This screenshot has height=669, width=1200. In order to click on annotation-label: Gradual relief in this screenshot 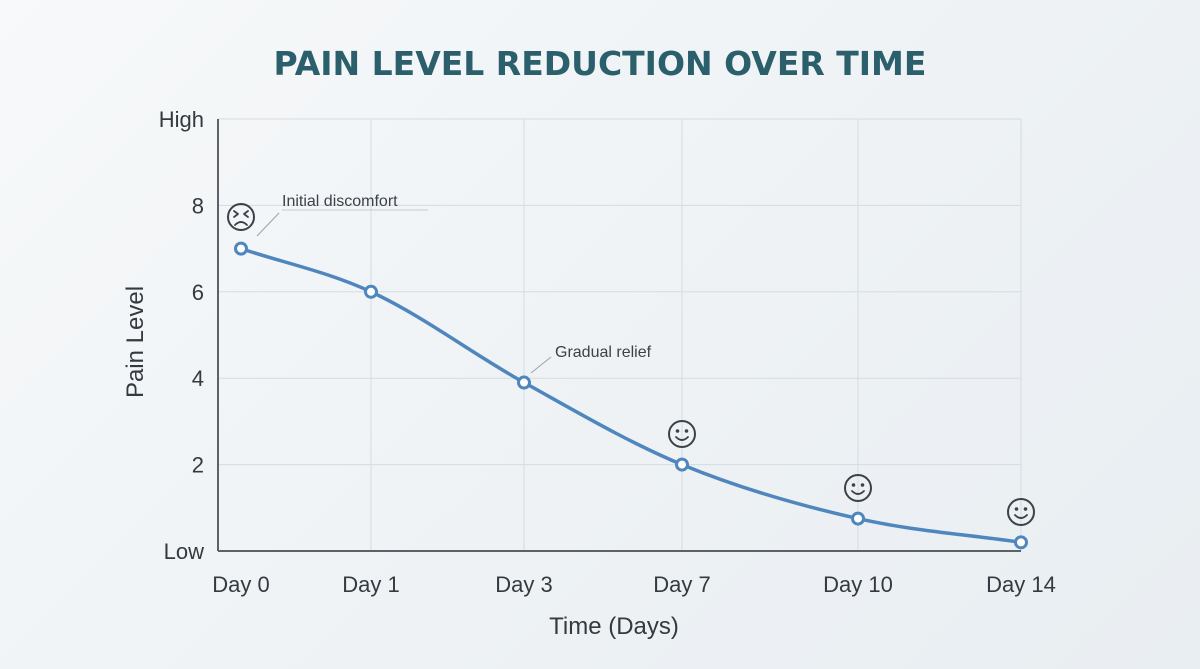, I will do `click(603, 352)`.